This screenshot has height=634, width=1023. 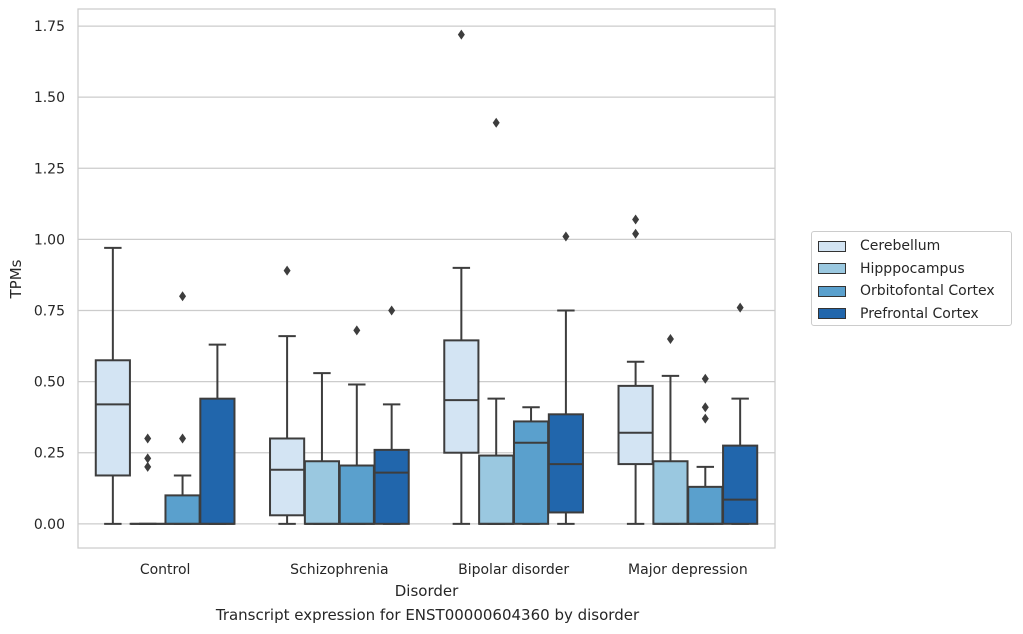 I want to click on legend-item: Hipppocampus, so click(x=891, y=269).